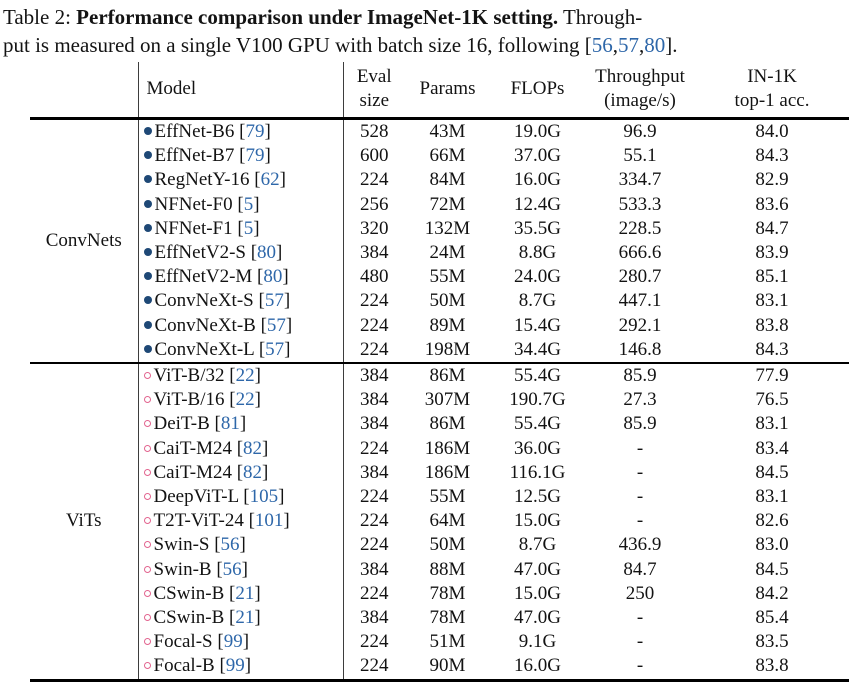 Image resolution: width=851 pixels, height=692 pixels. I want to click on flops-cell: 24.0G, so click(537, 277).